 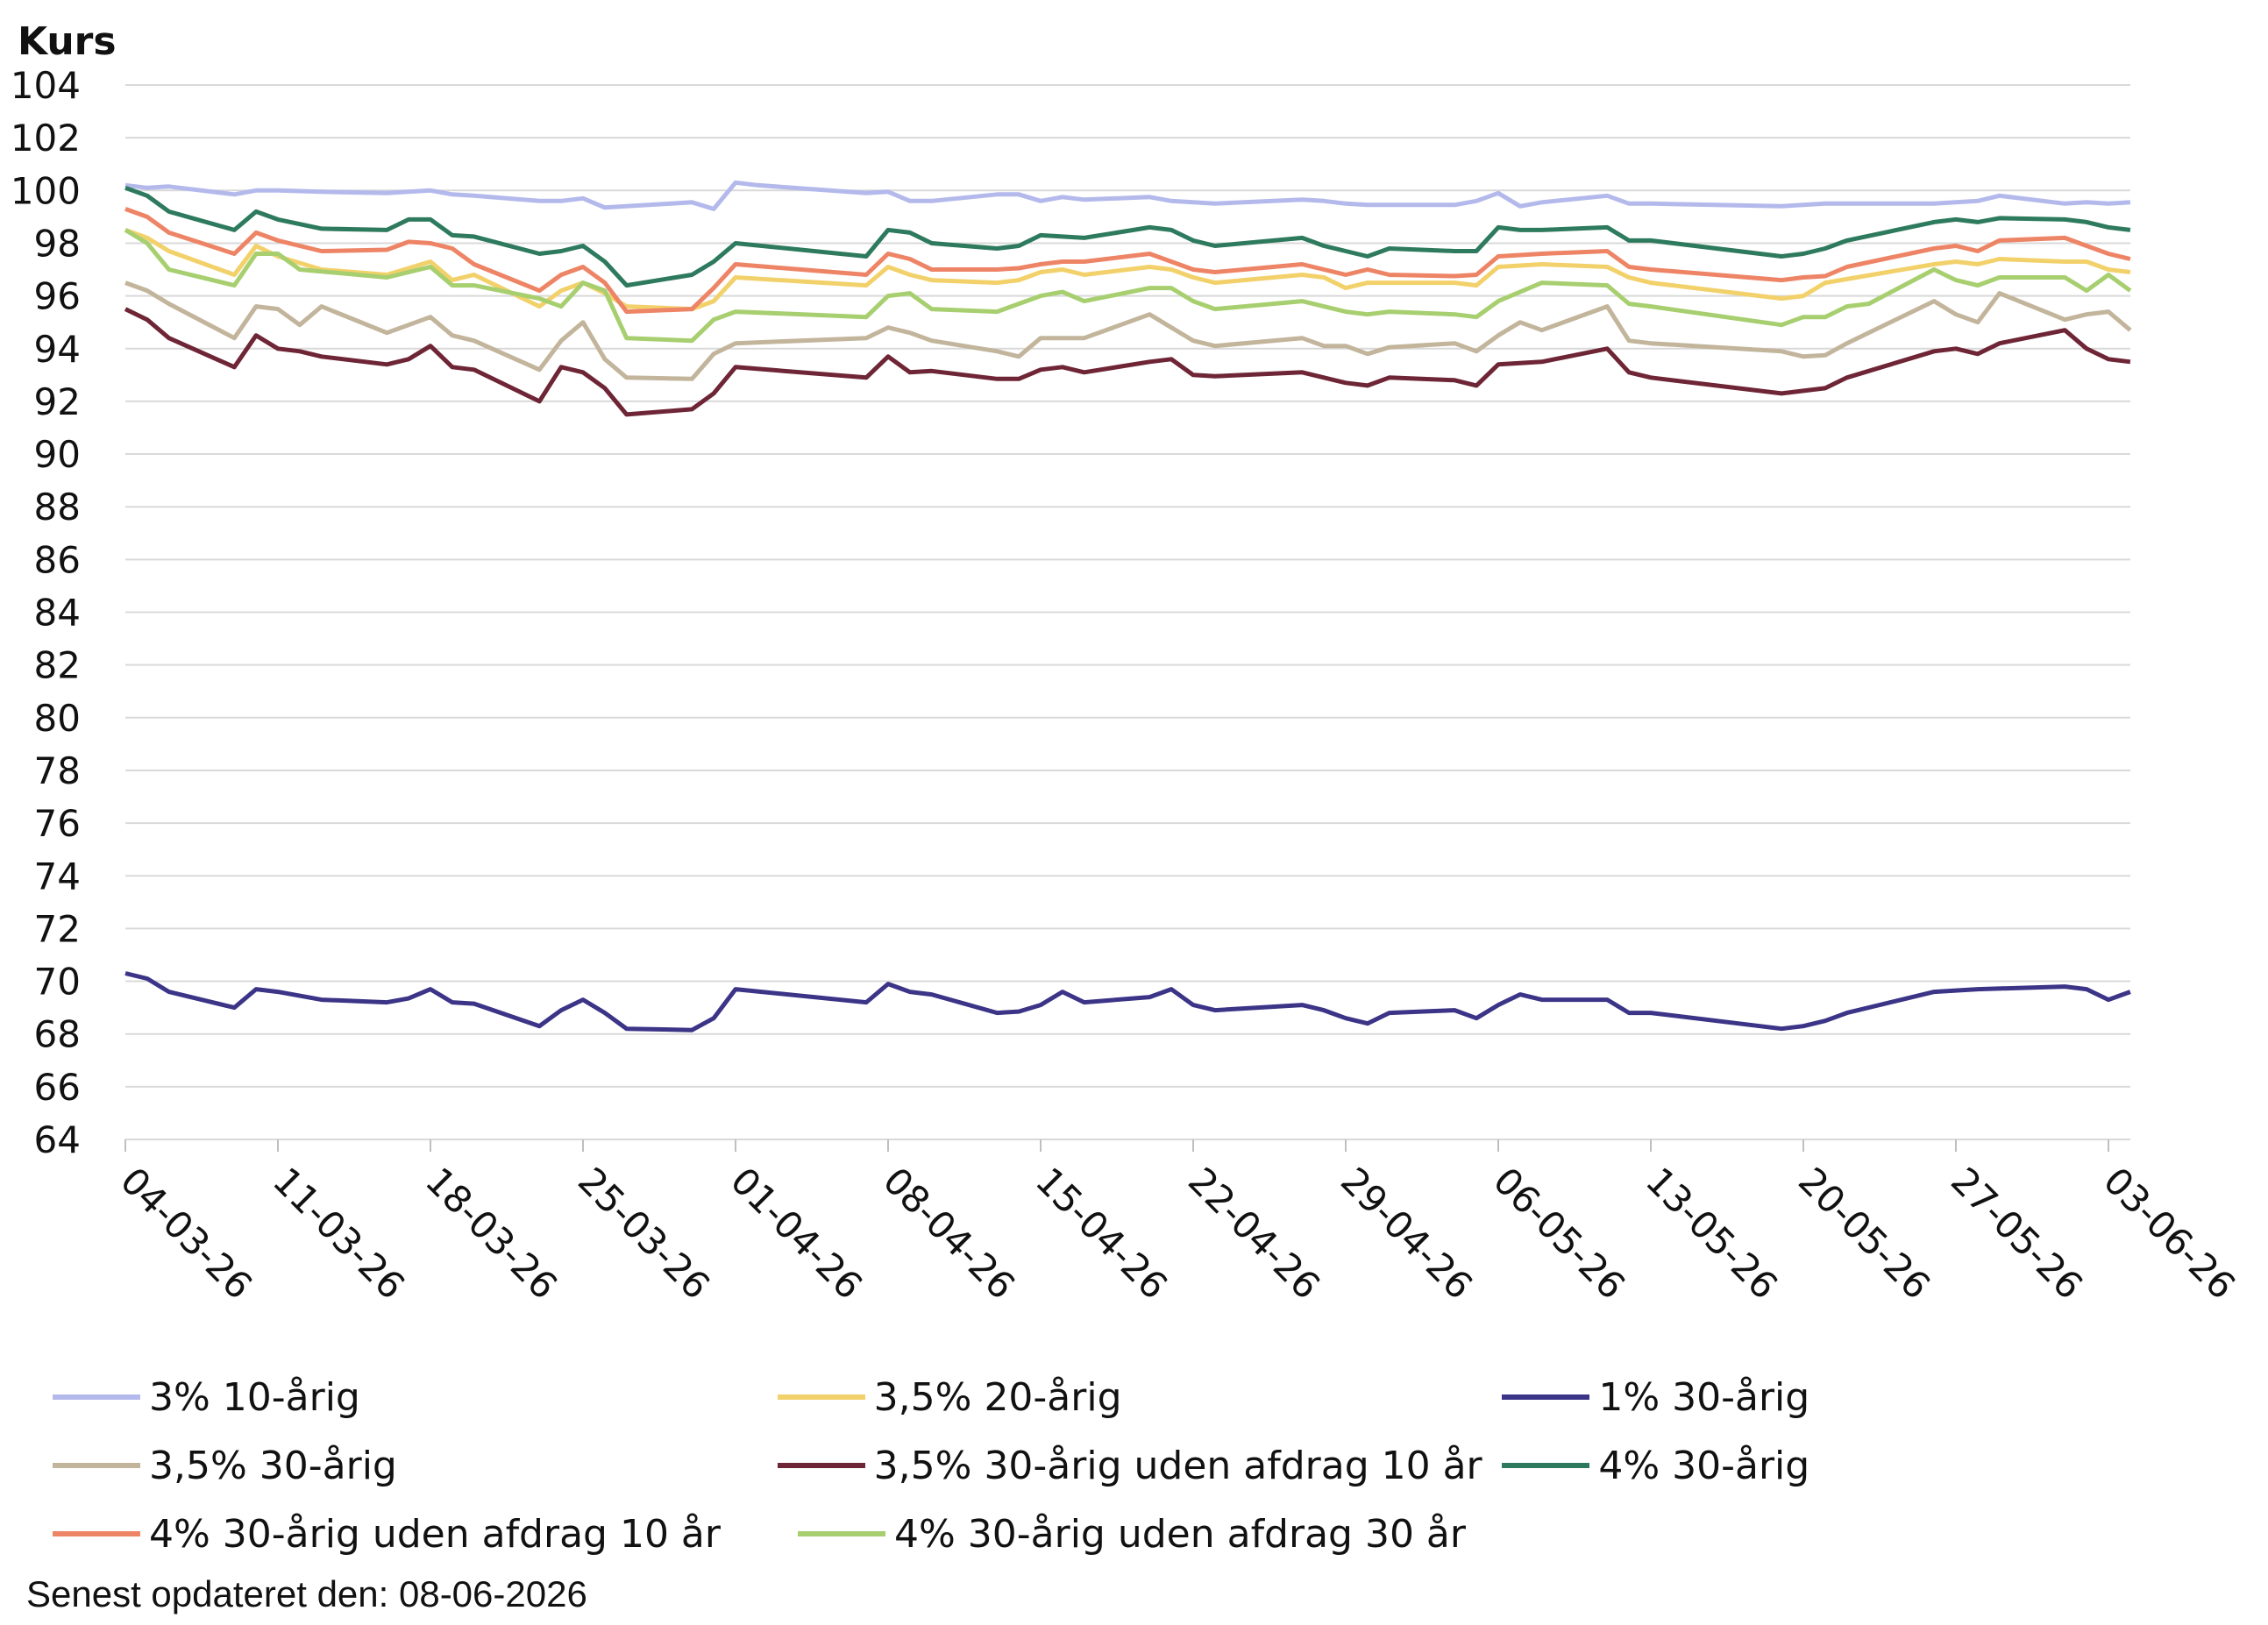 What do you see at coordinates (58, 401) in the screenshot?
I see `y-tick-label: 92` at bounding box center [58, 401].